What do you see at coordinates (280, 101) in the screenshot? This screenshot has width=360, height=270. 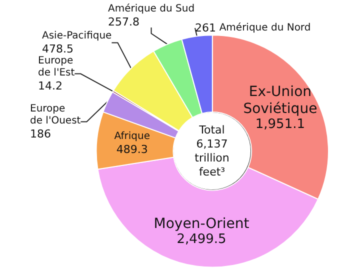 I see `slice-label: Ex-Union Soviétique` at bounding box center [280, 101].